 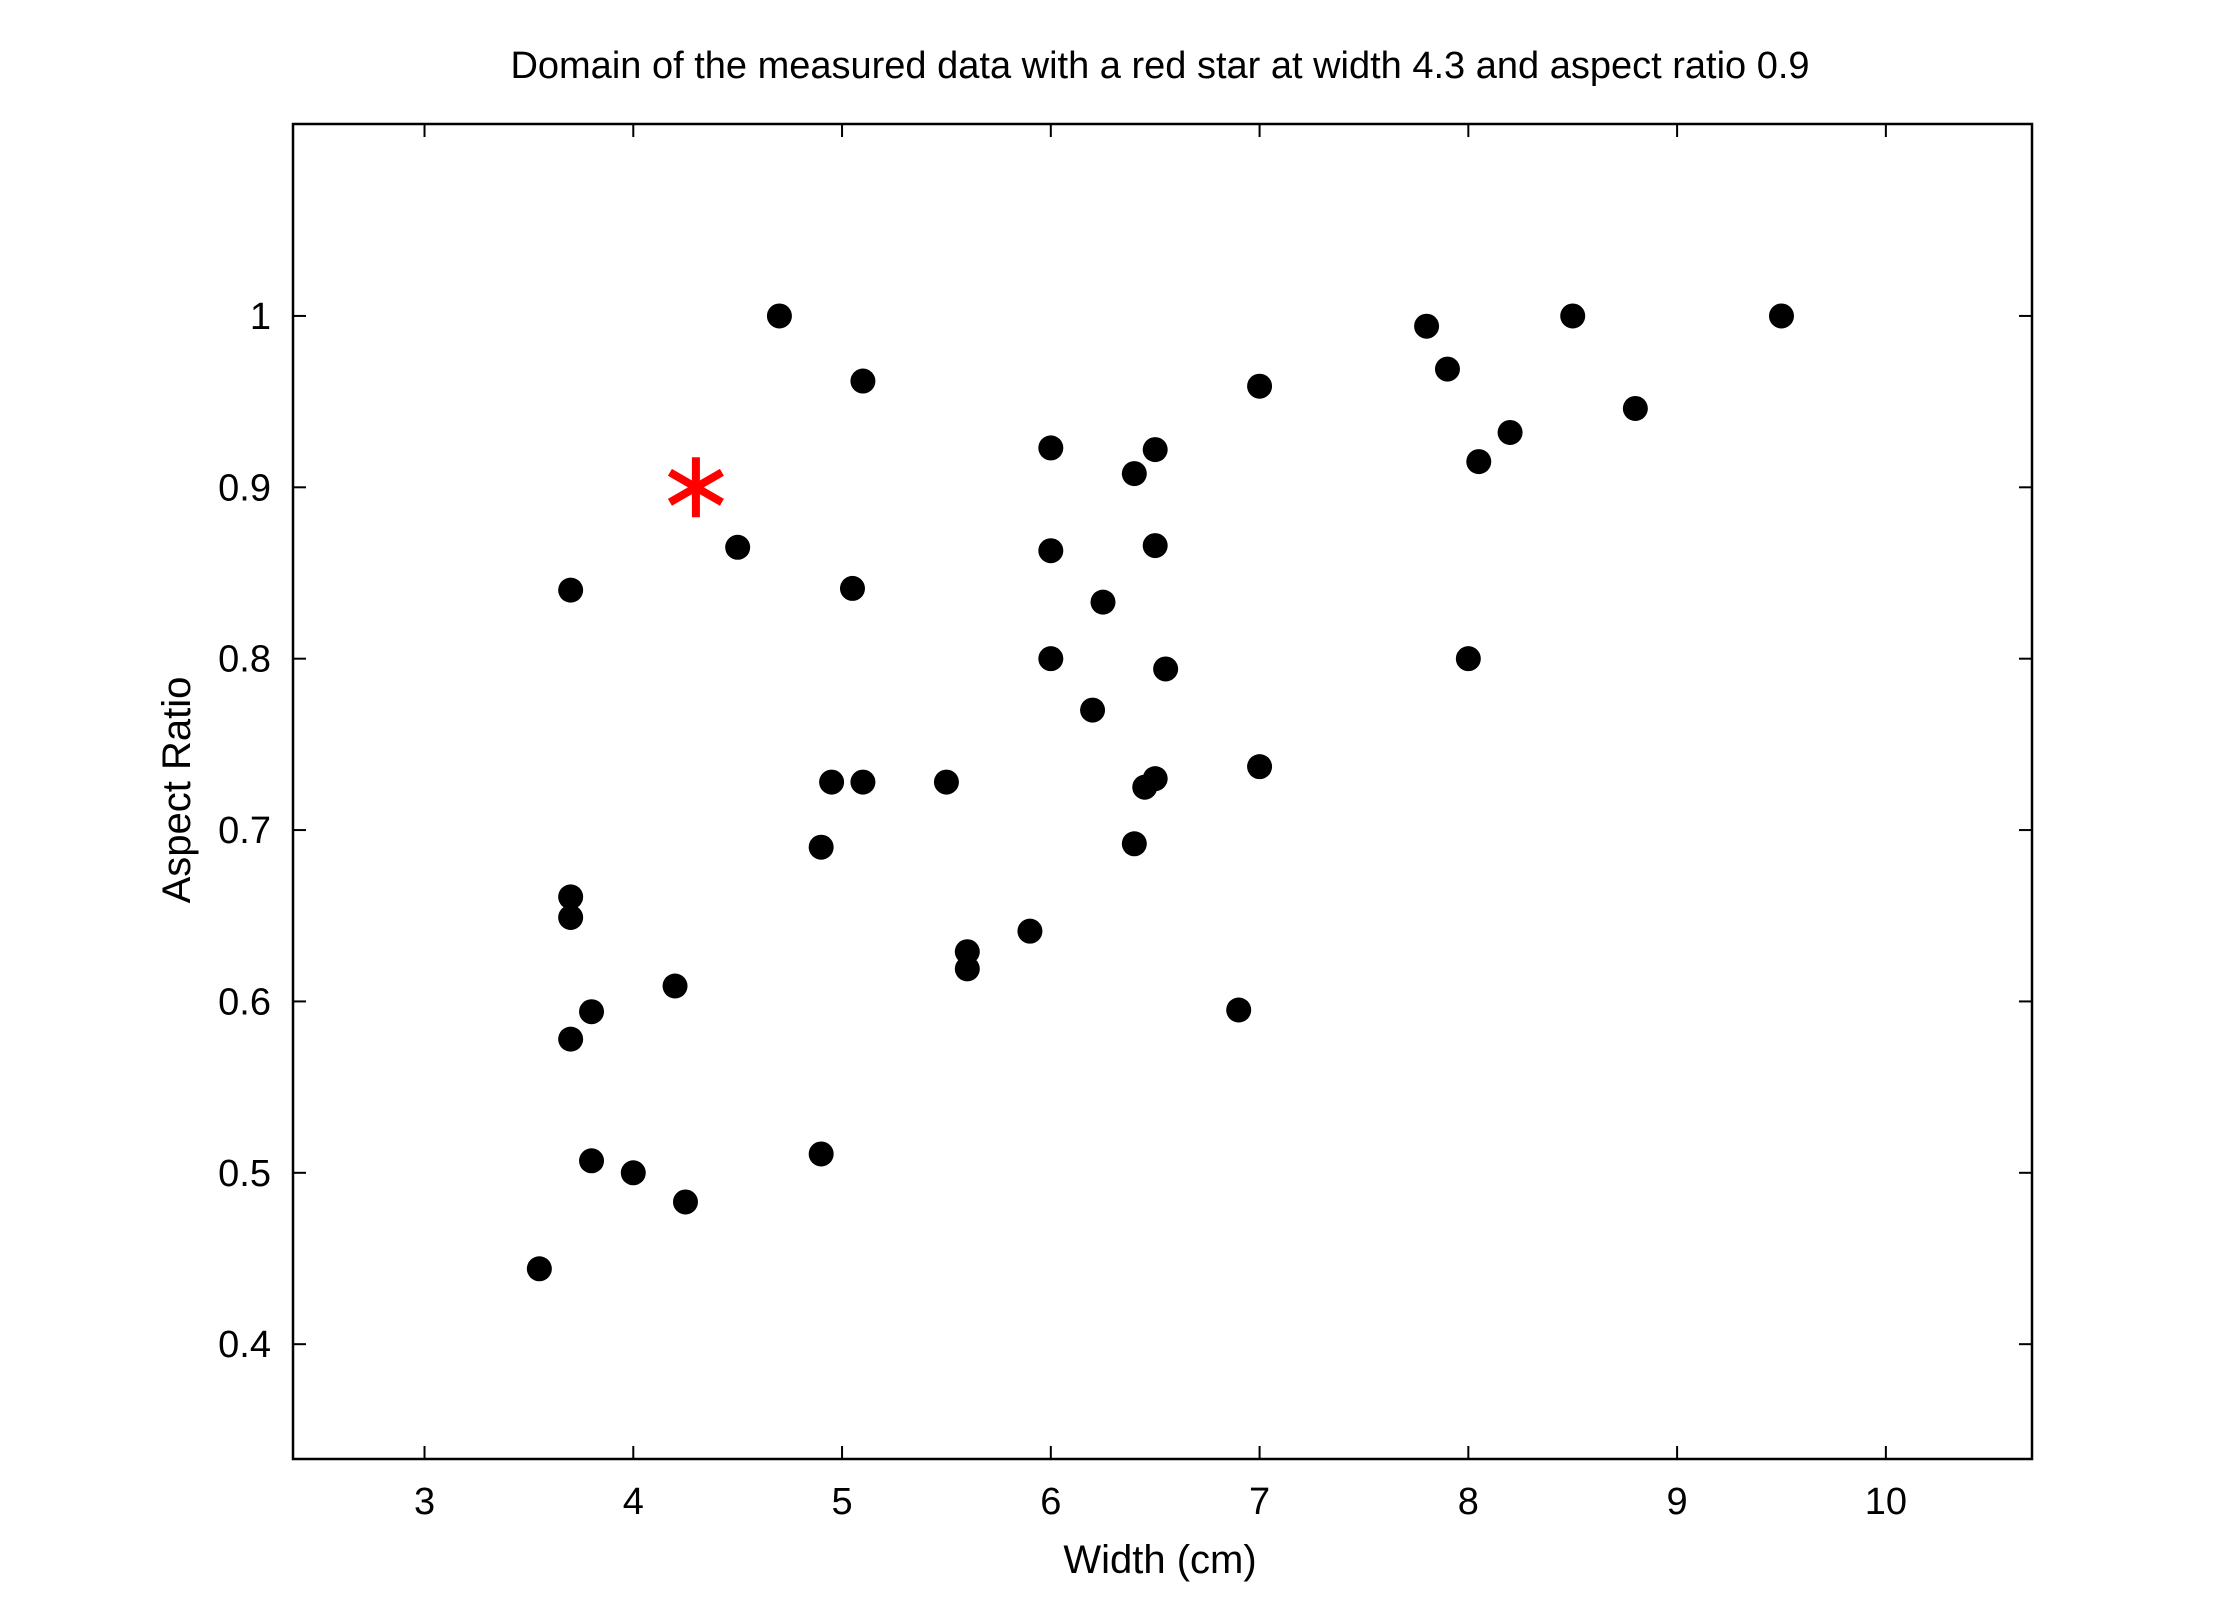 What do you see at coordinates (1259, 1502) in the screenshot?
I see `x-tick-label: 7` at bounding box center [1259, 1502].